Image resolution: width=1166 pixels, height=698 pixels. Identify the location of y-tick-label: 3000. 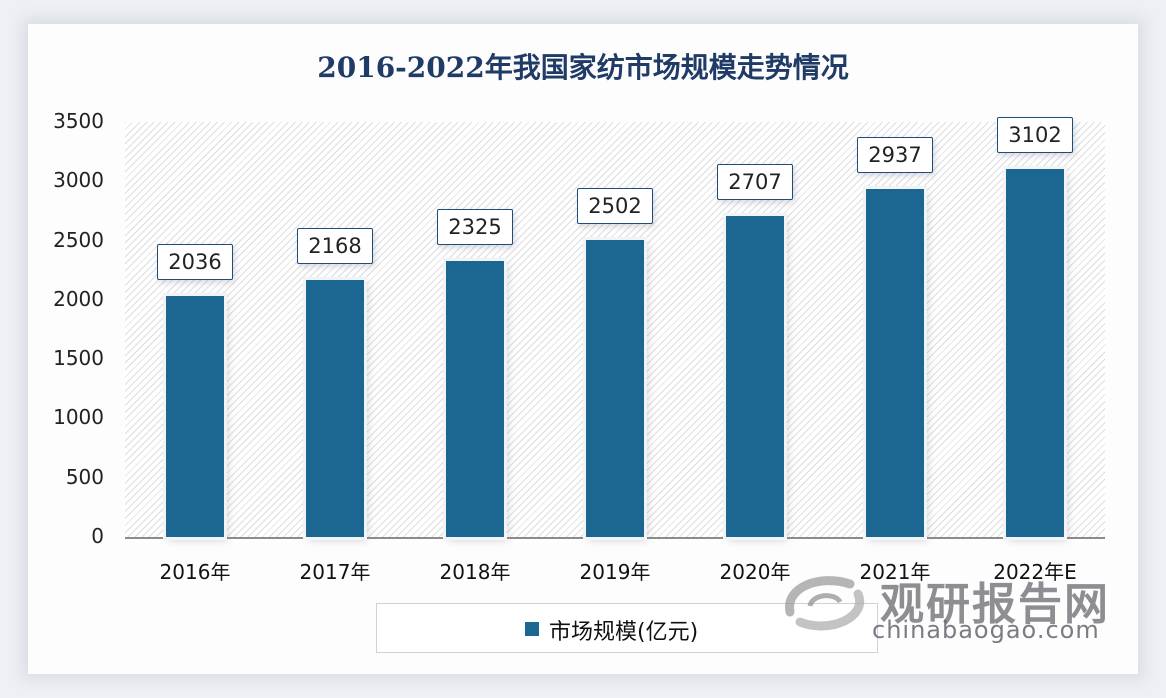
(78, 180).